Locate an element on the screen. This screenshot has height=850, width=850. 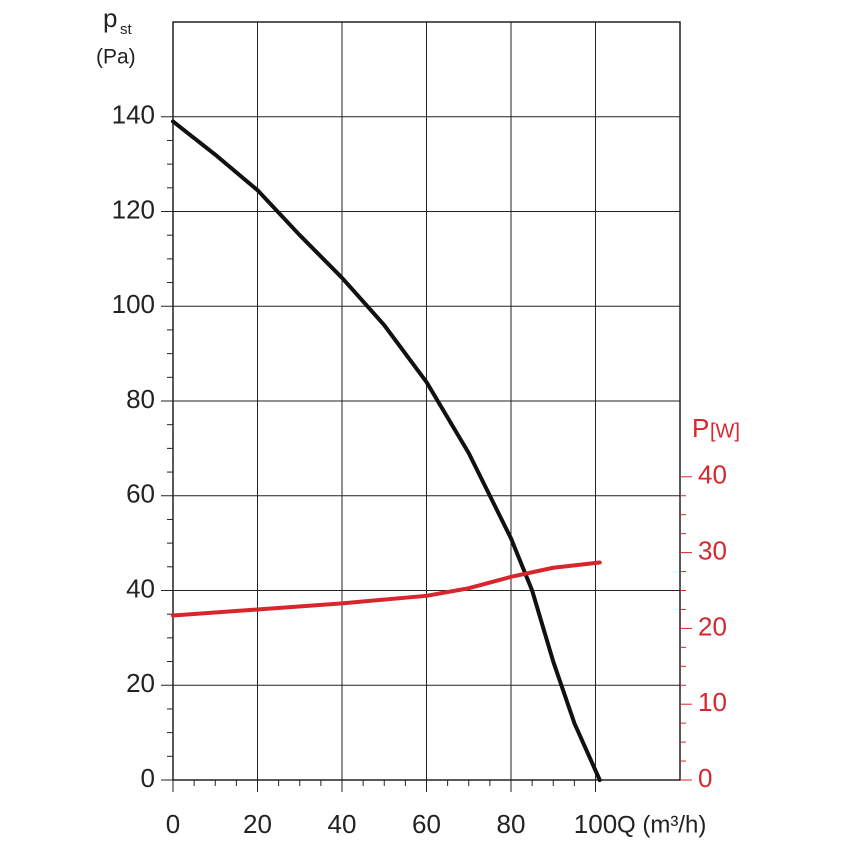
y-tick-label: 20 is located at coordinates (140, 683).